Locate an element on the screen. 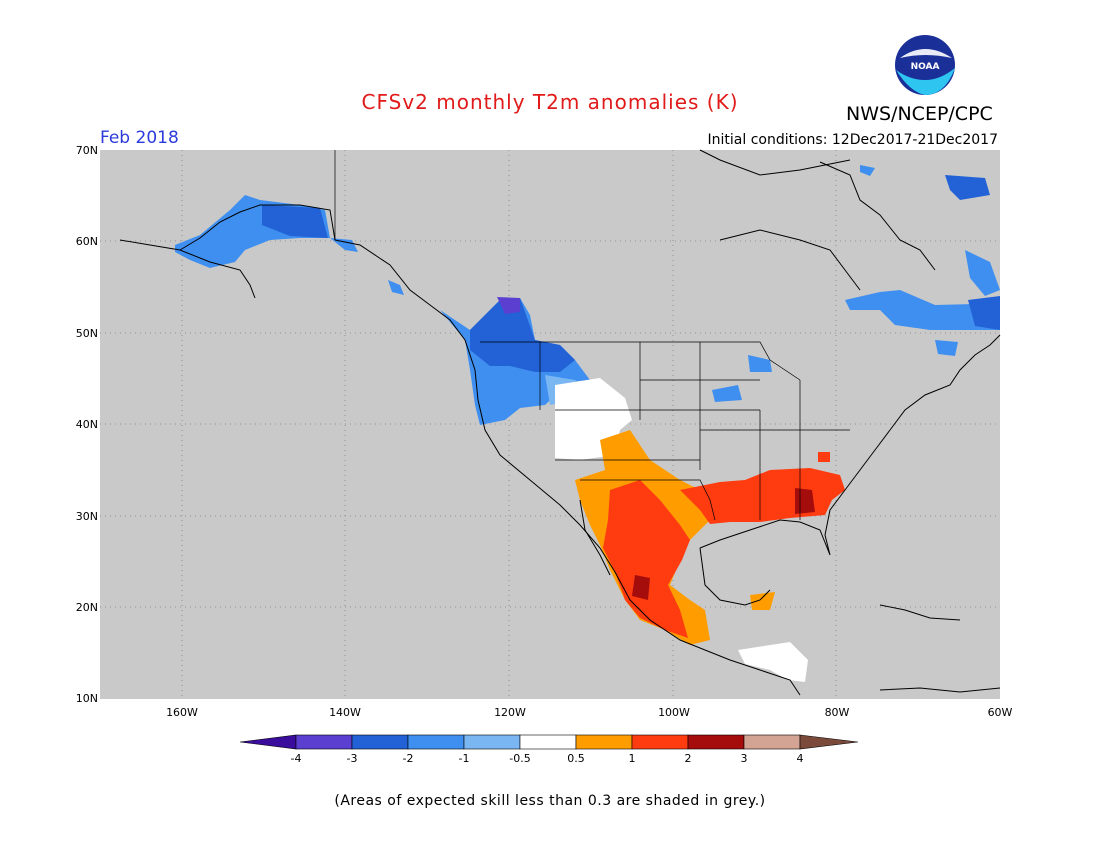 Image resolution: width=1100 pixels, height=850 pixels. colorbar-tick: 2 is located at coordinates (688, 758).